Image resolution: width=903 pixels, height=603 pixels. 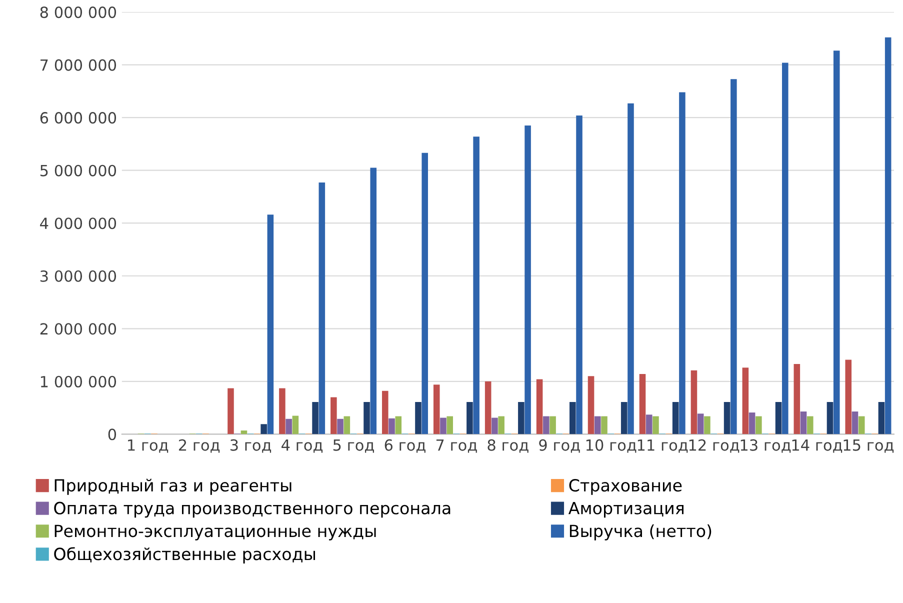 What do you see at coordinates (173, 486) in the screenshot?
I see `legend-label: Природный газ и реагенты` at bounding box center [173, 486].